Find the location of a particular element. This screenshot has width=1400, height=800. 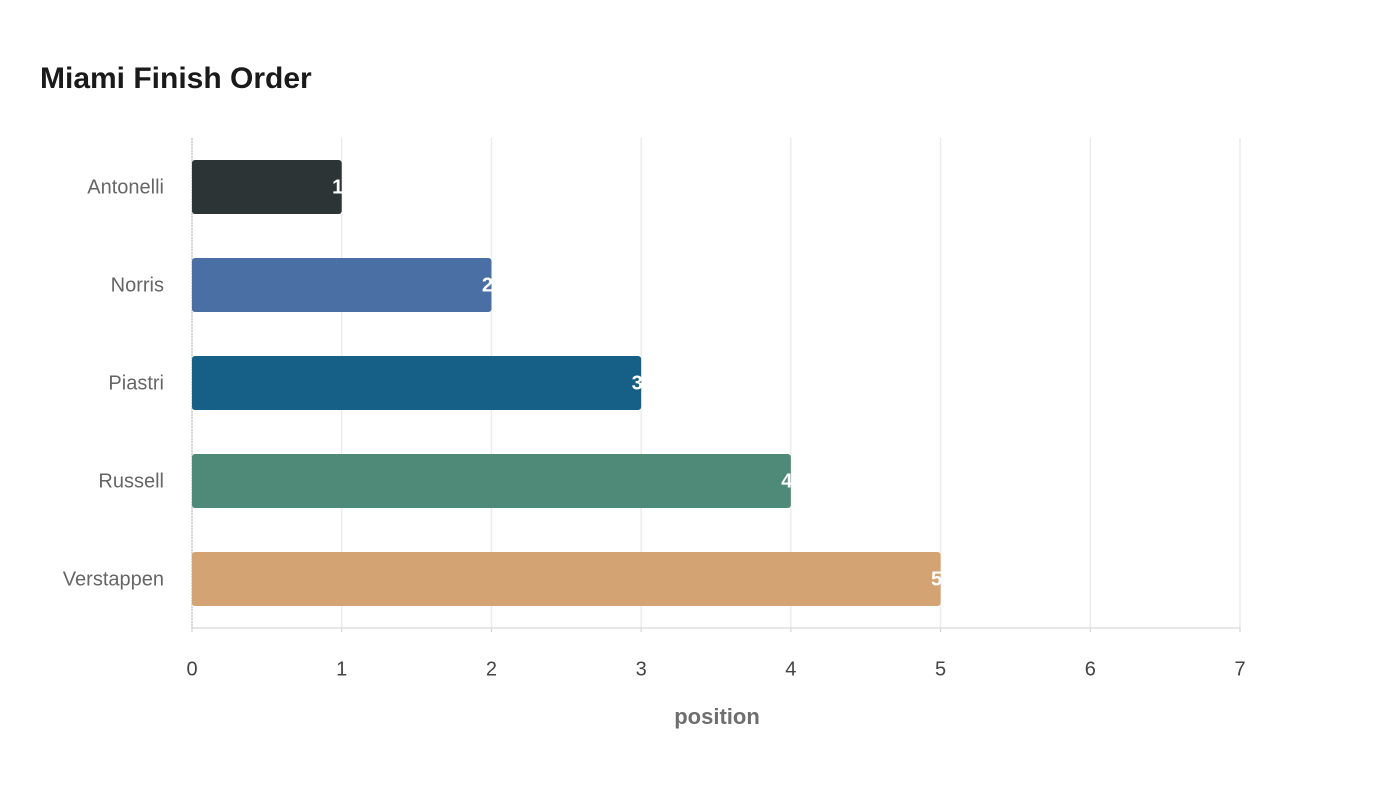

x-tick-label: 7 is located at coordinates (1239, 669).